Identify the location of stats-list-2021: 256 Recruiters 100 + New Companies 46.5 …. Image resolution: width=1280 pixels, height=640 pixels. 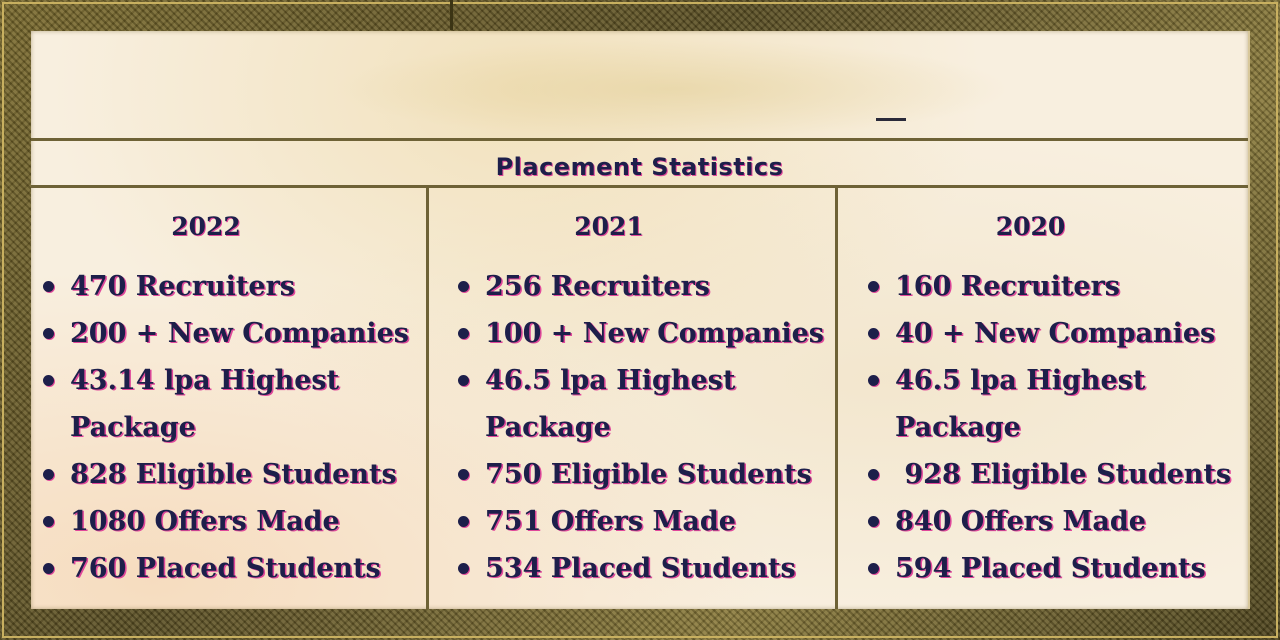
(640, 427).